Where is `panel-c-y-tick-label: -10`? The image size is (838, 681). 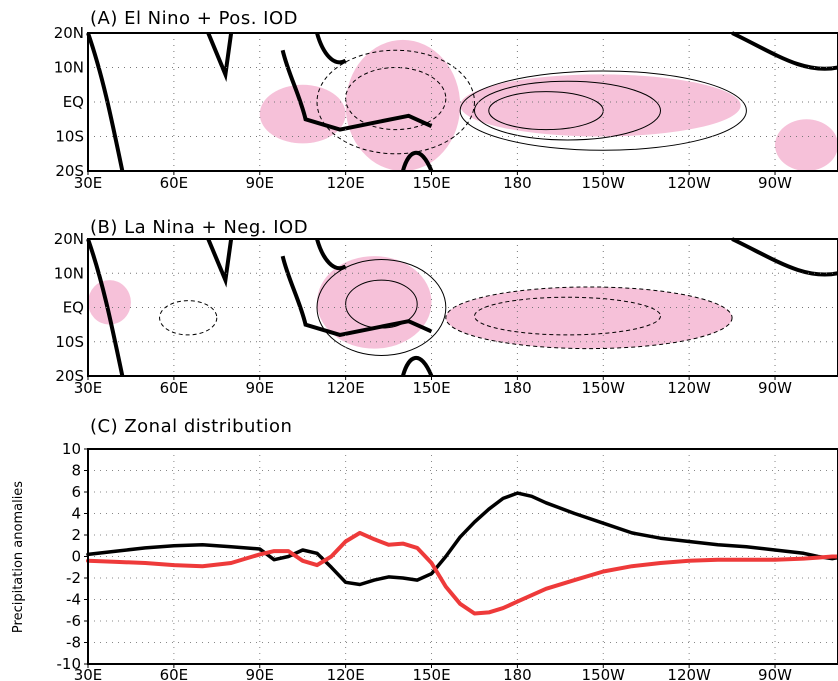 panel-c-y-tick-label: -10 is located at coordinates (69, 664).